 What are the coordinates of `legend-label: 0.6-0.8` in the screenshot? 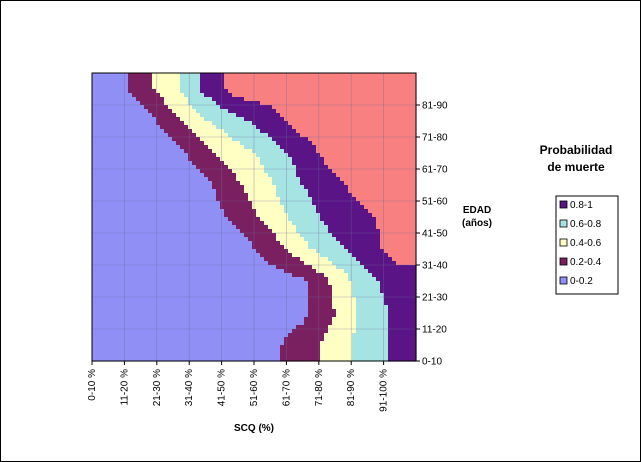 It's located at (586, 224).